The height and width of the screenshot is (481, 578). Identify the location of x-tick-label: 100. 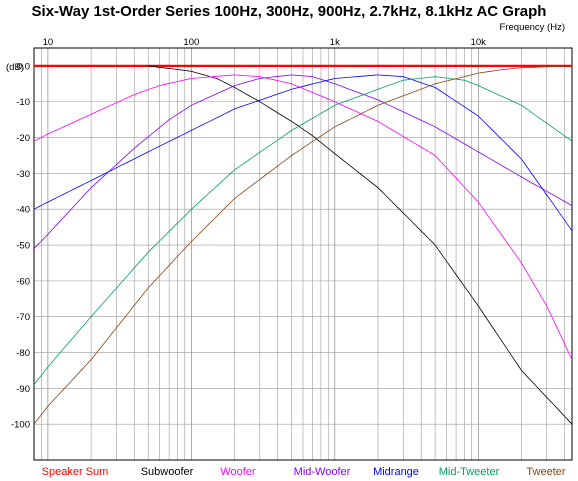
(191, 42).